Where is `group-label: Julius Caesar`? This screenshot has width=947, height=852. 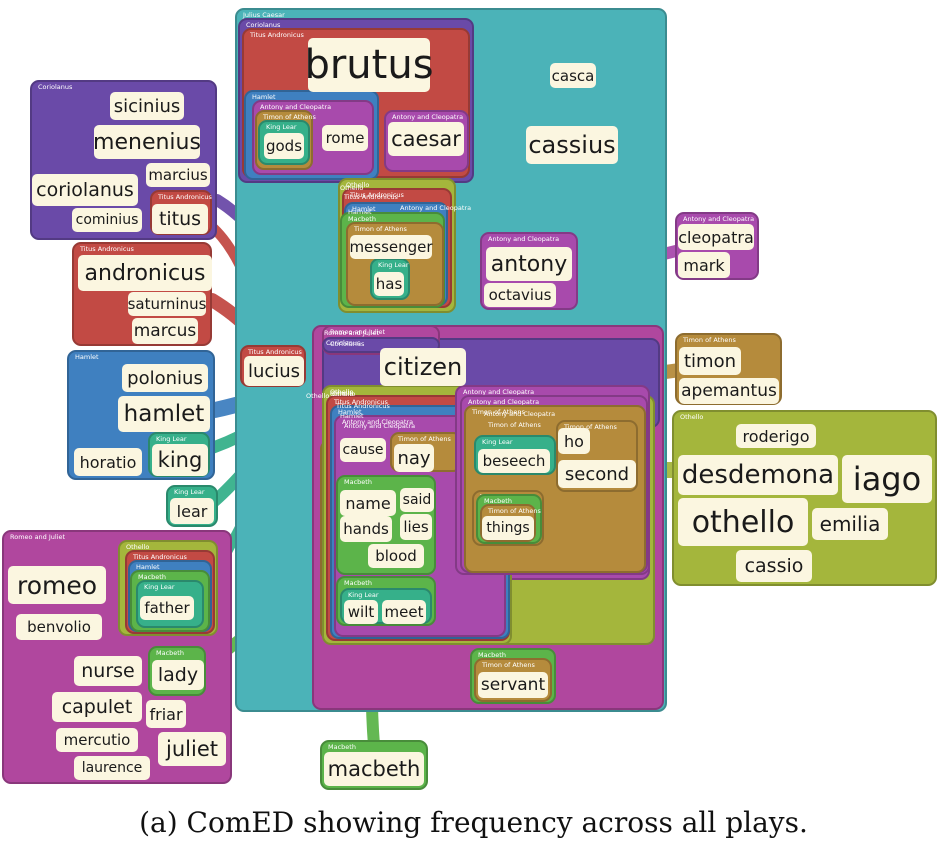 group-label: Julius Caesar is located at coordinates (264, 15).